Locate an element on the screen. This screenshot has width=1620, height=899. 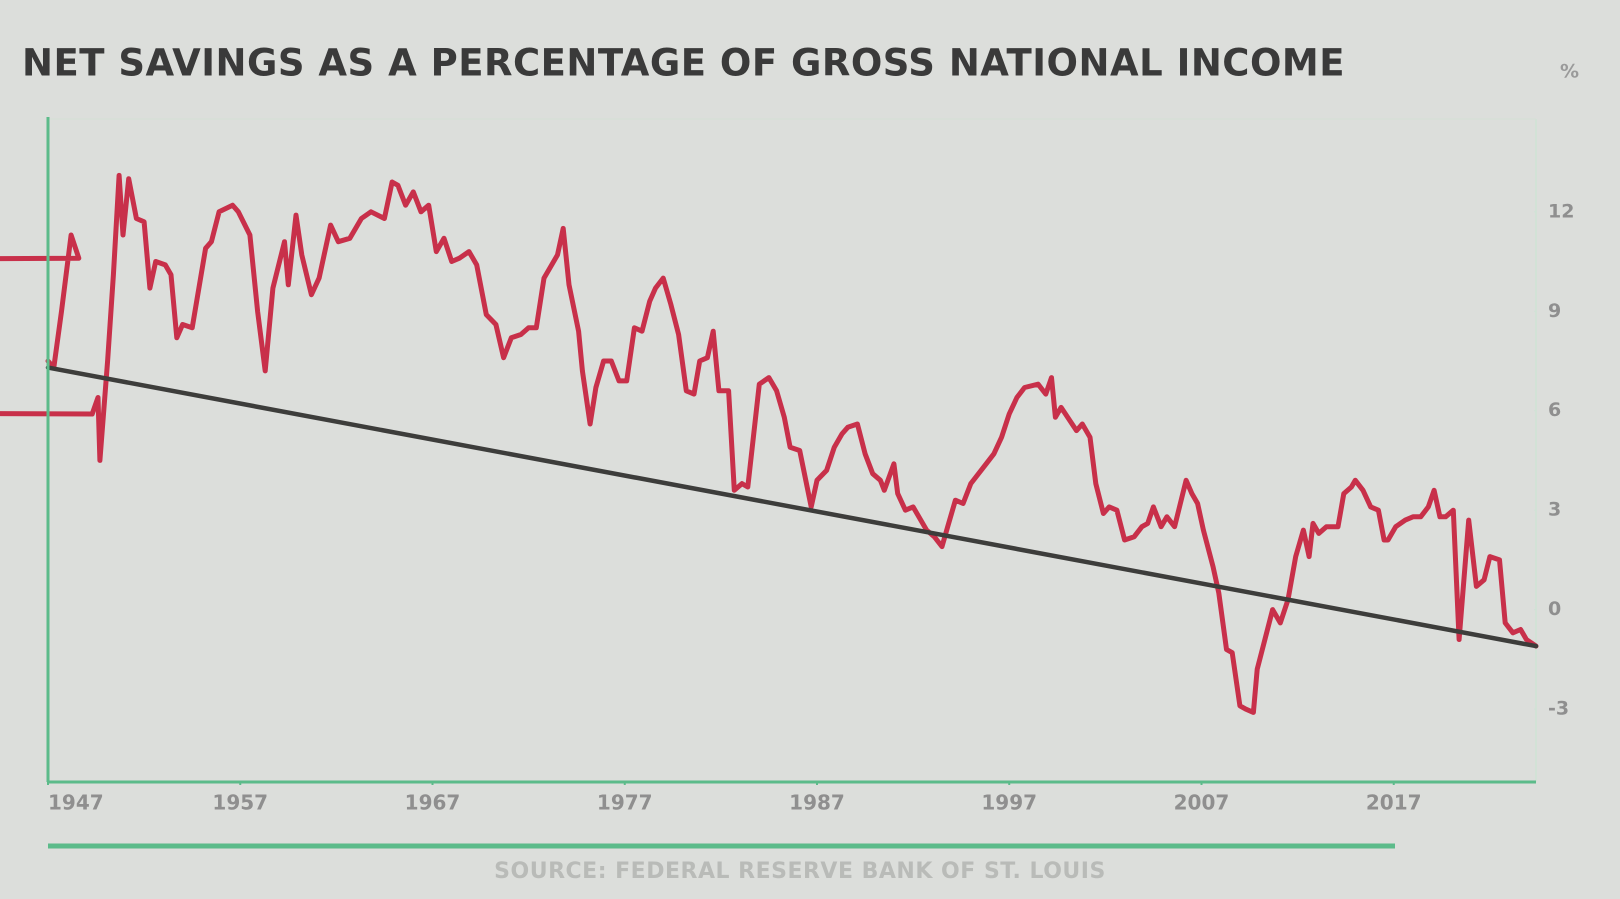
y-tick-label: 9 is located at coordinates (1554, 311).